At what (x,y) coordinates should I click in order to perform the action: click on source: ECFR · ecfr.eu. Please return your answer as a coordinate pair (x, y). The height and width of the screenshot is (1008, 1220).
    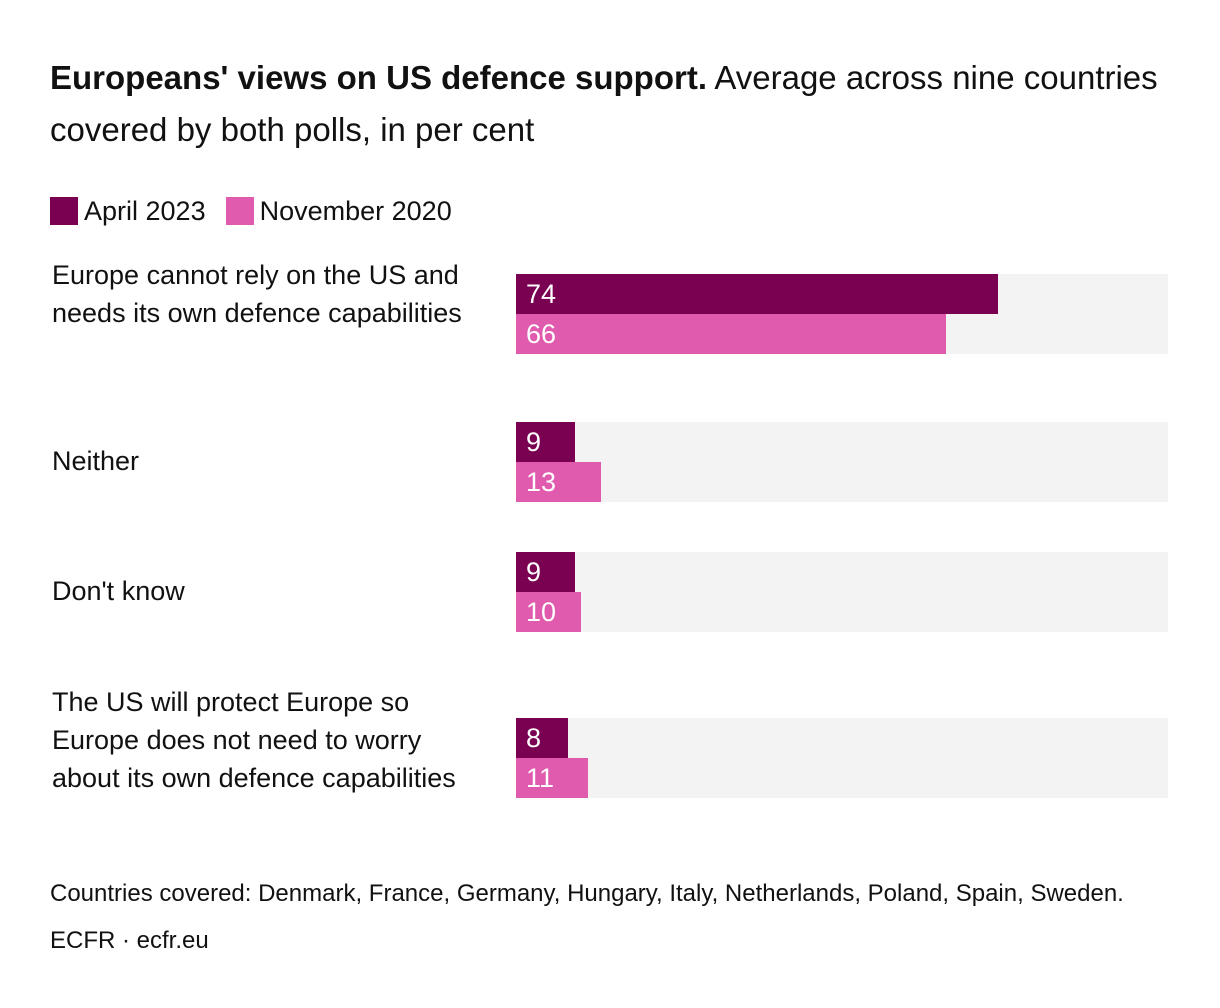
    Looking at the image, I should click on (129, 940).